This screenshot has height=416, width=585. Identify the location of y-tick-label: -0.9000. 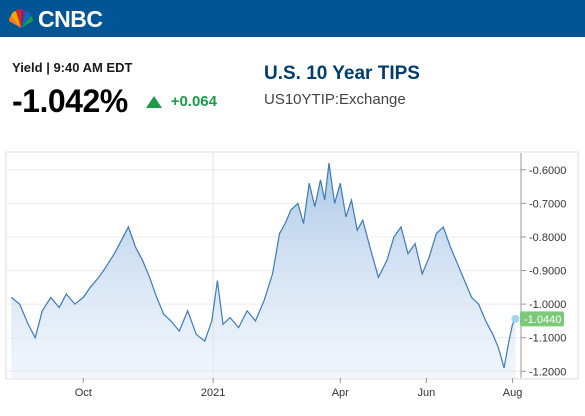
(547, 272).